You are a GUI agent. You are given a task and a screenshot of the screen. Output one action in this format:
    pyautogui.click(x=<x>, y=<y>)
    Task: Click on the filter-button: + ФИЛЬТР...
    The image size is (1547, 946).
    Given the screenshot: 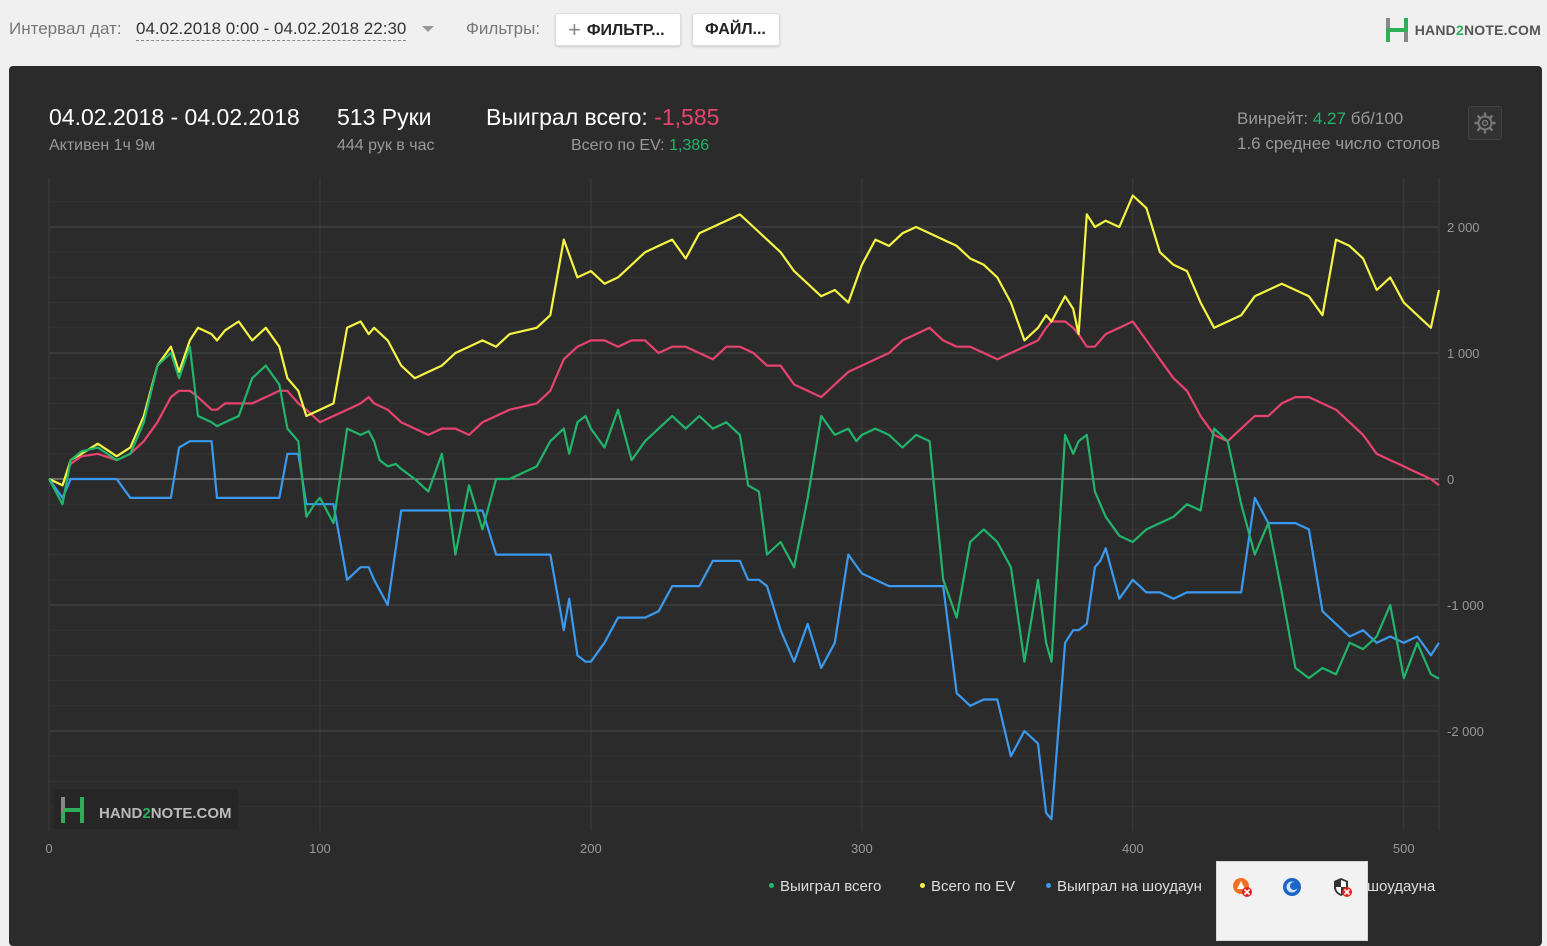 What is the action you would take?
    pyautogui.click(x=618, y=29)
    